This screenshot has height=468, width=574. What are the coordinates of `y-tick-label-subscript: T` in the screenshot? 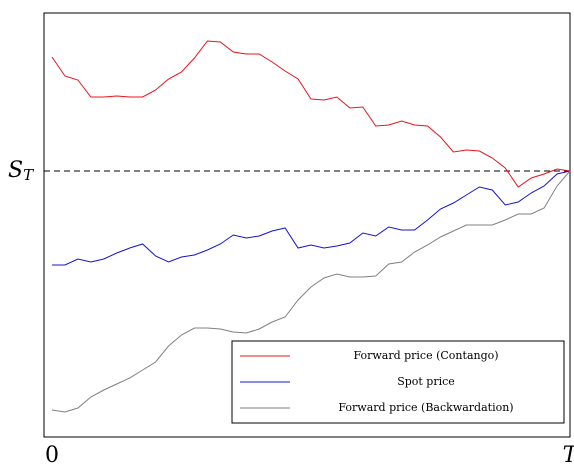 It's located at (28, 175).